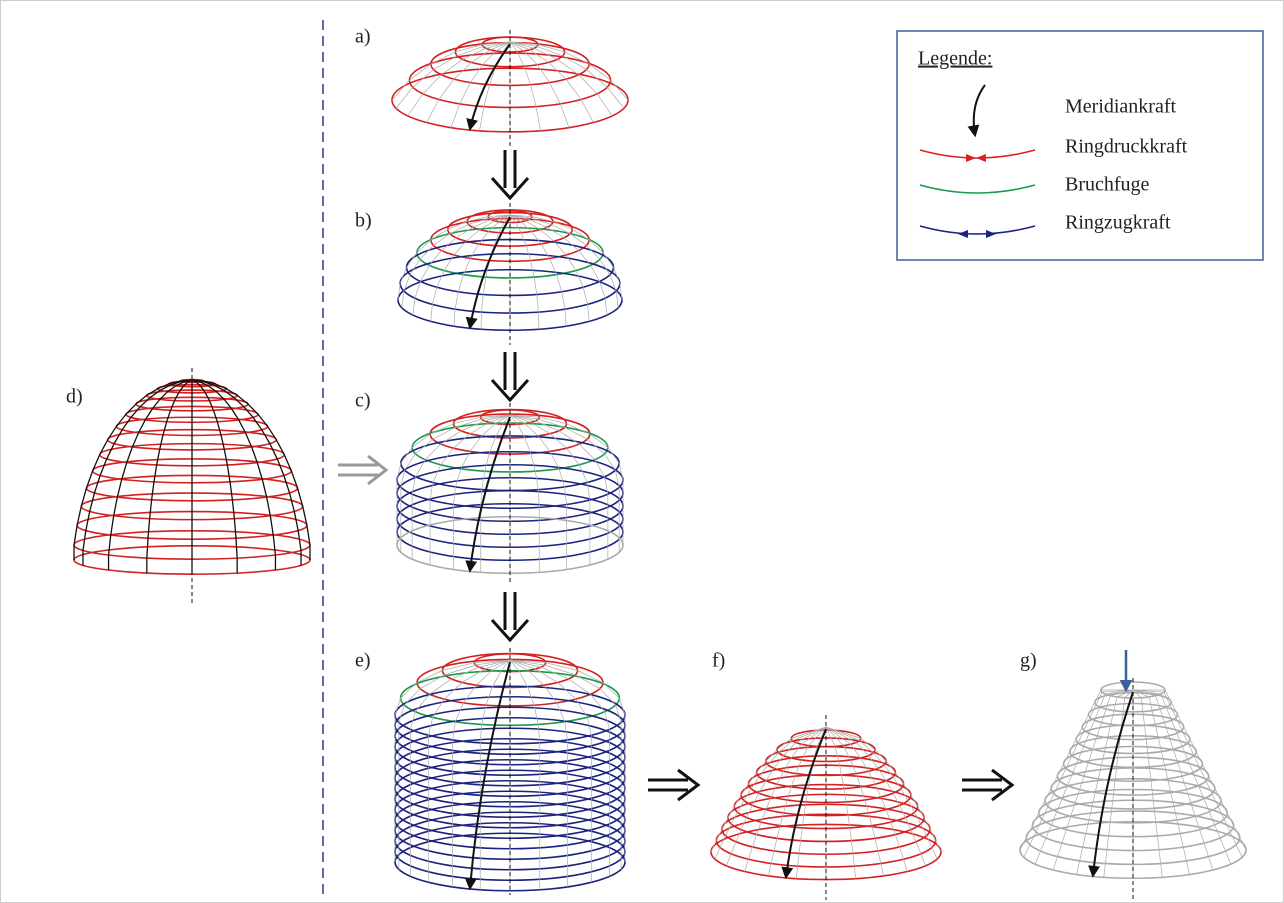 The height and width of the screenshot is (903, 1284). I want to click on legend-item: Bruchfuge, so click(1107, 185).